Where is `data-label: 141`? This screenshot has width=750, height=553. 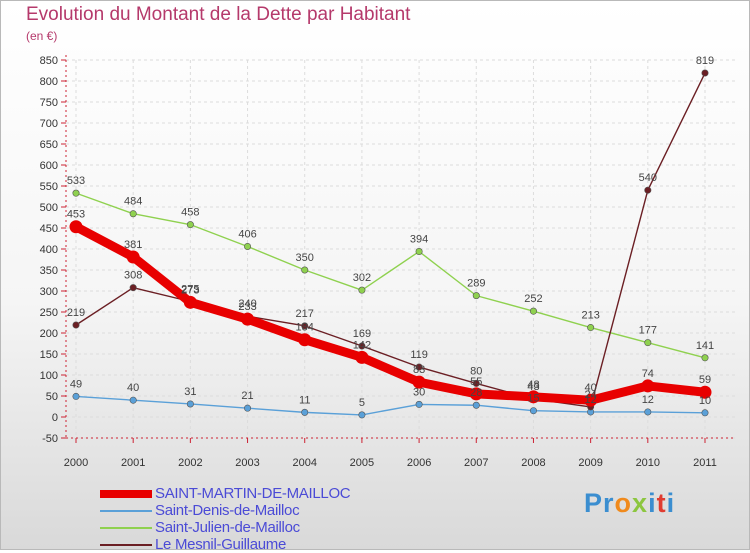 data-label: 141 is located at coordinates (705, 346).